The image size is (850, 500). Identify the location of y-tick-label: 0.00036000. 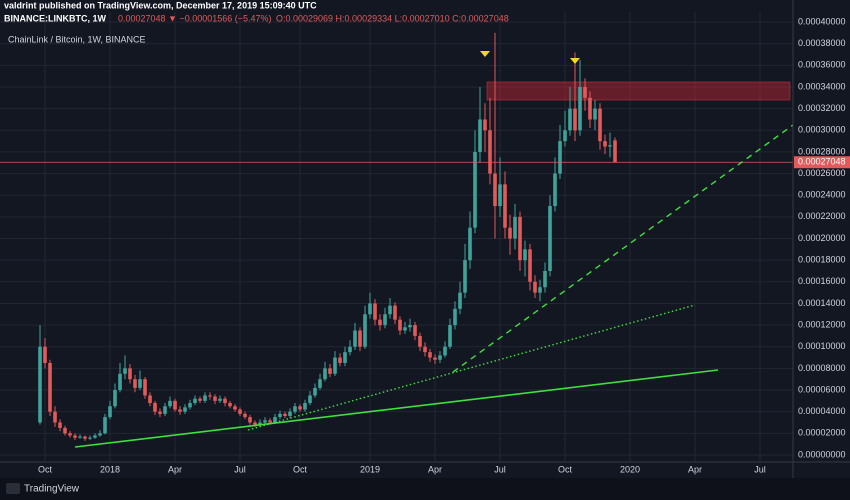
(822, 65).